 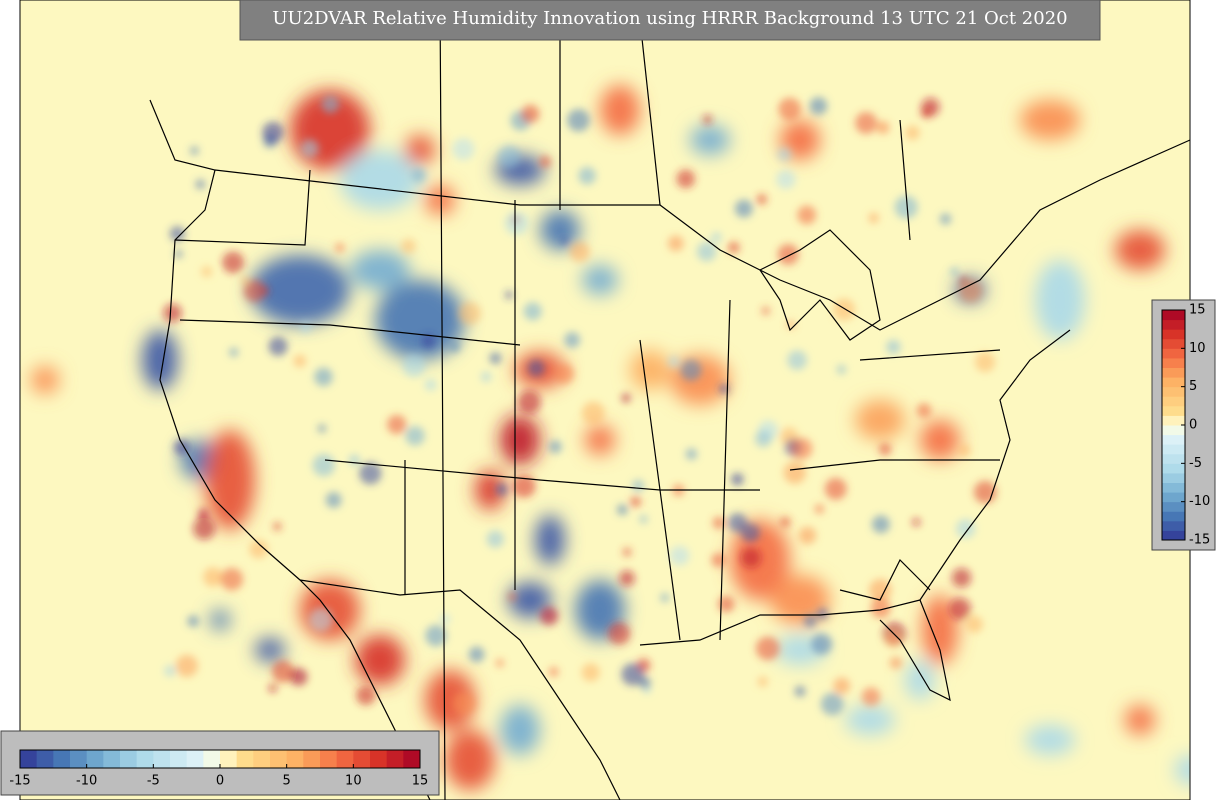 What do you see at coordinates (19, 781) in the screenshot?
I see `colorbar-tick-label: -15` at bounding box center [19, 781].